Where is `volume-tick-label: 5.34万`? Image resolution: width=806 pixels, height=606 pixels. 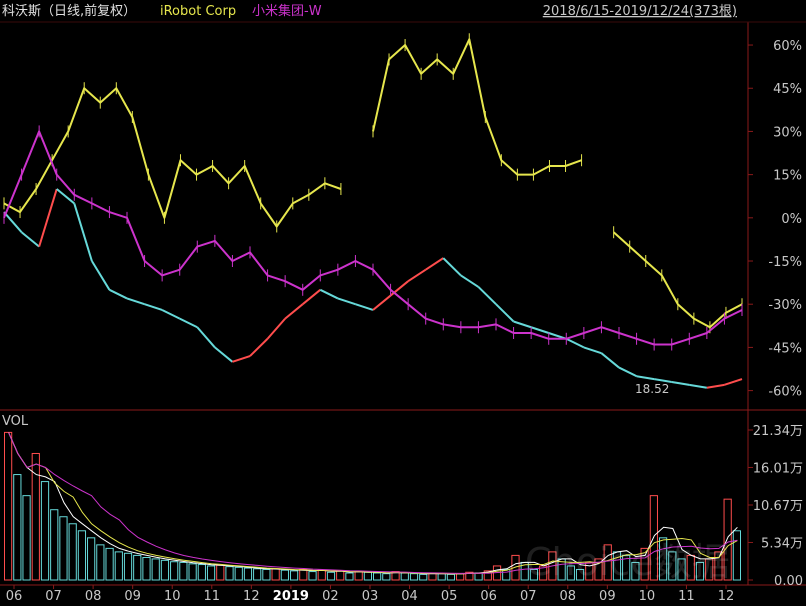 volume-tick-label: 5.34万 is located at coordinates (782, 543).